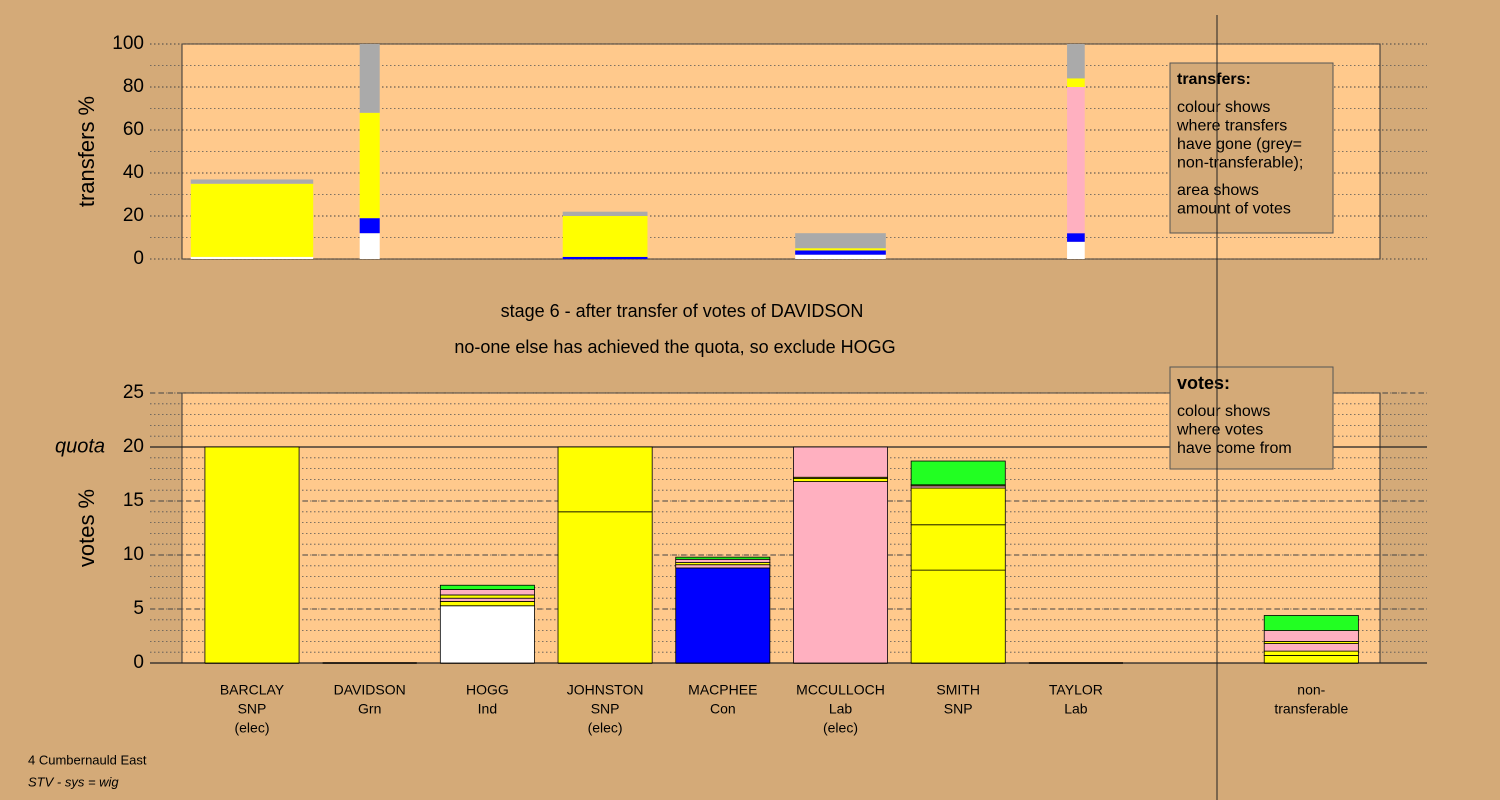  Describe the element at coordinates (252, 690) in the screenshot. I see `x-tick-label: BARCLAY` at that location.